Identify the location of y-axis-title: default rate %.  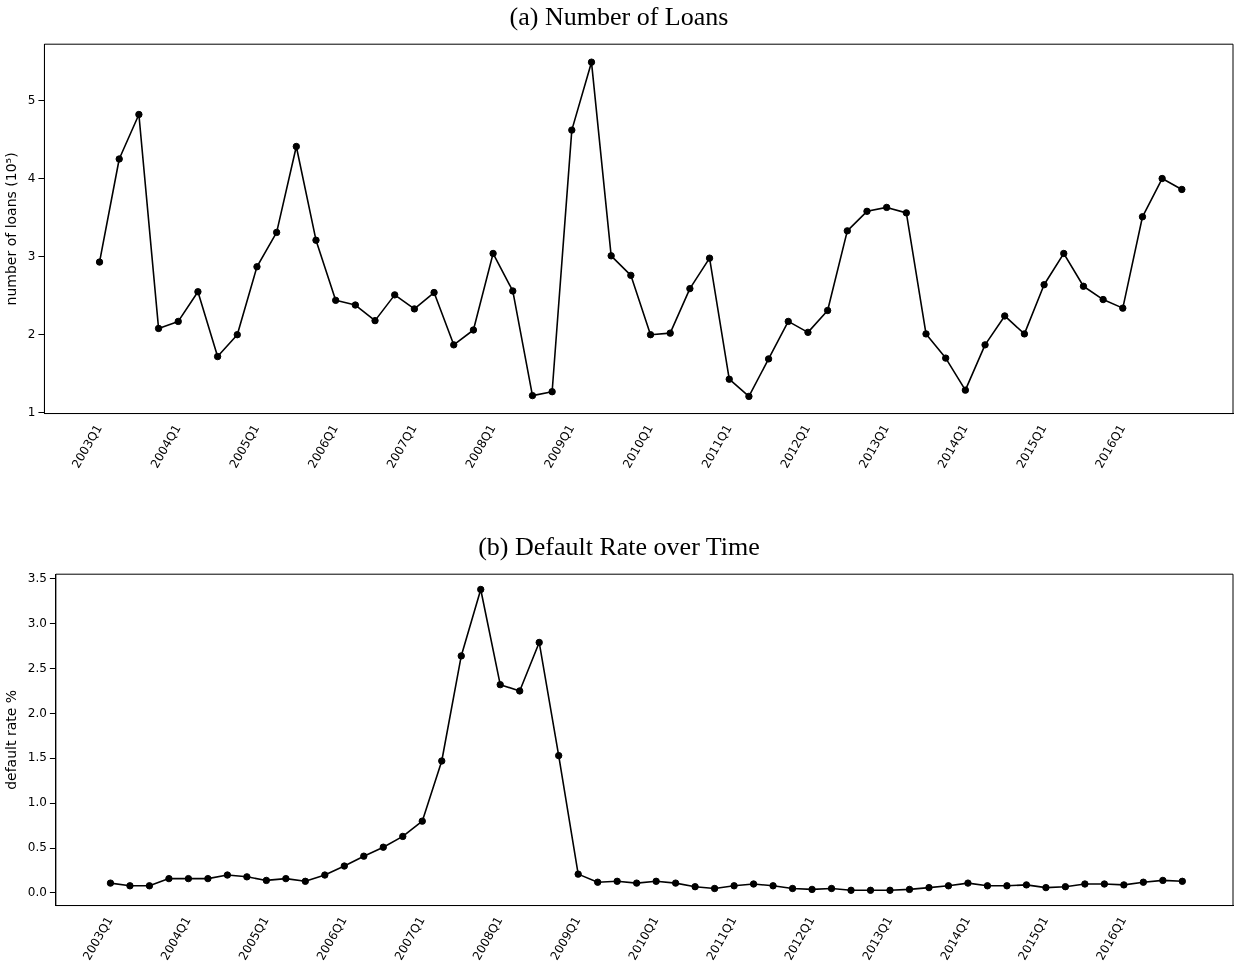
(11, 739).